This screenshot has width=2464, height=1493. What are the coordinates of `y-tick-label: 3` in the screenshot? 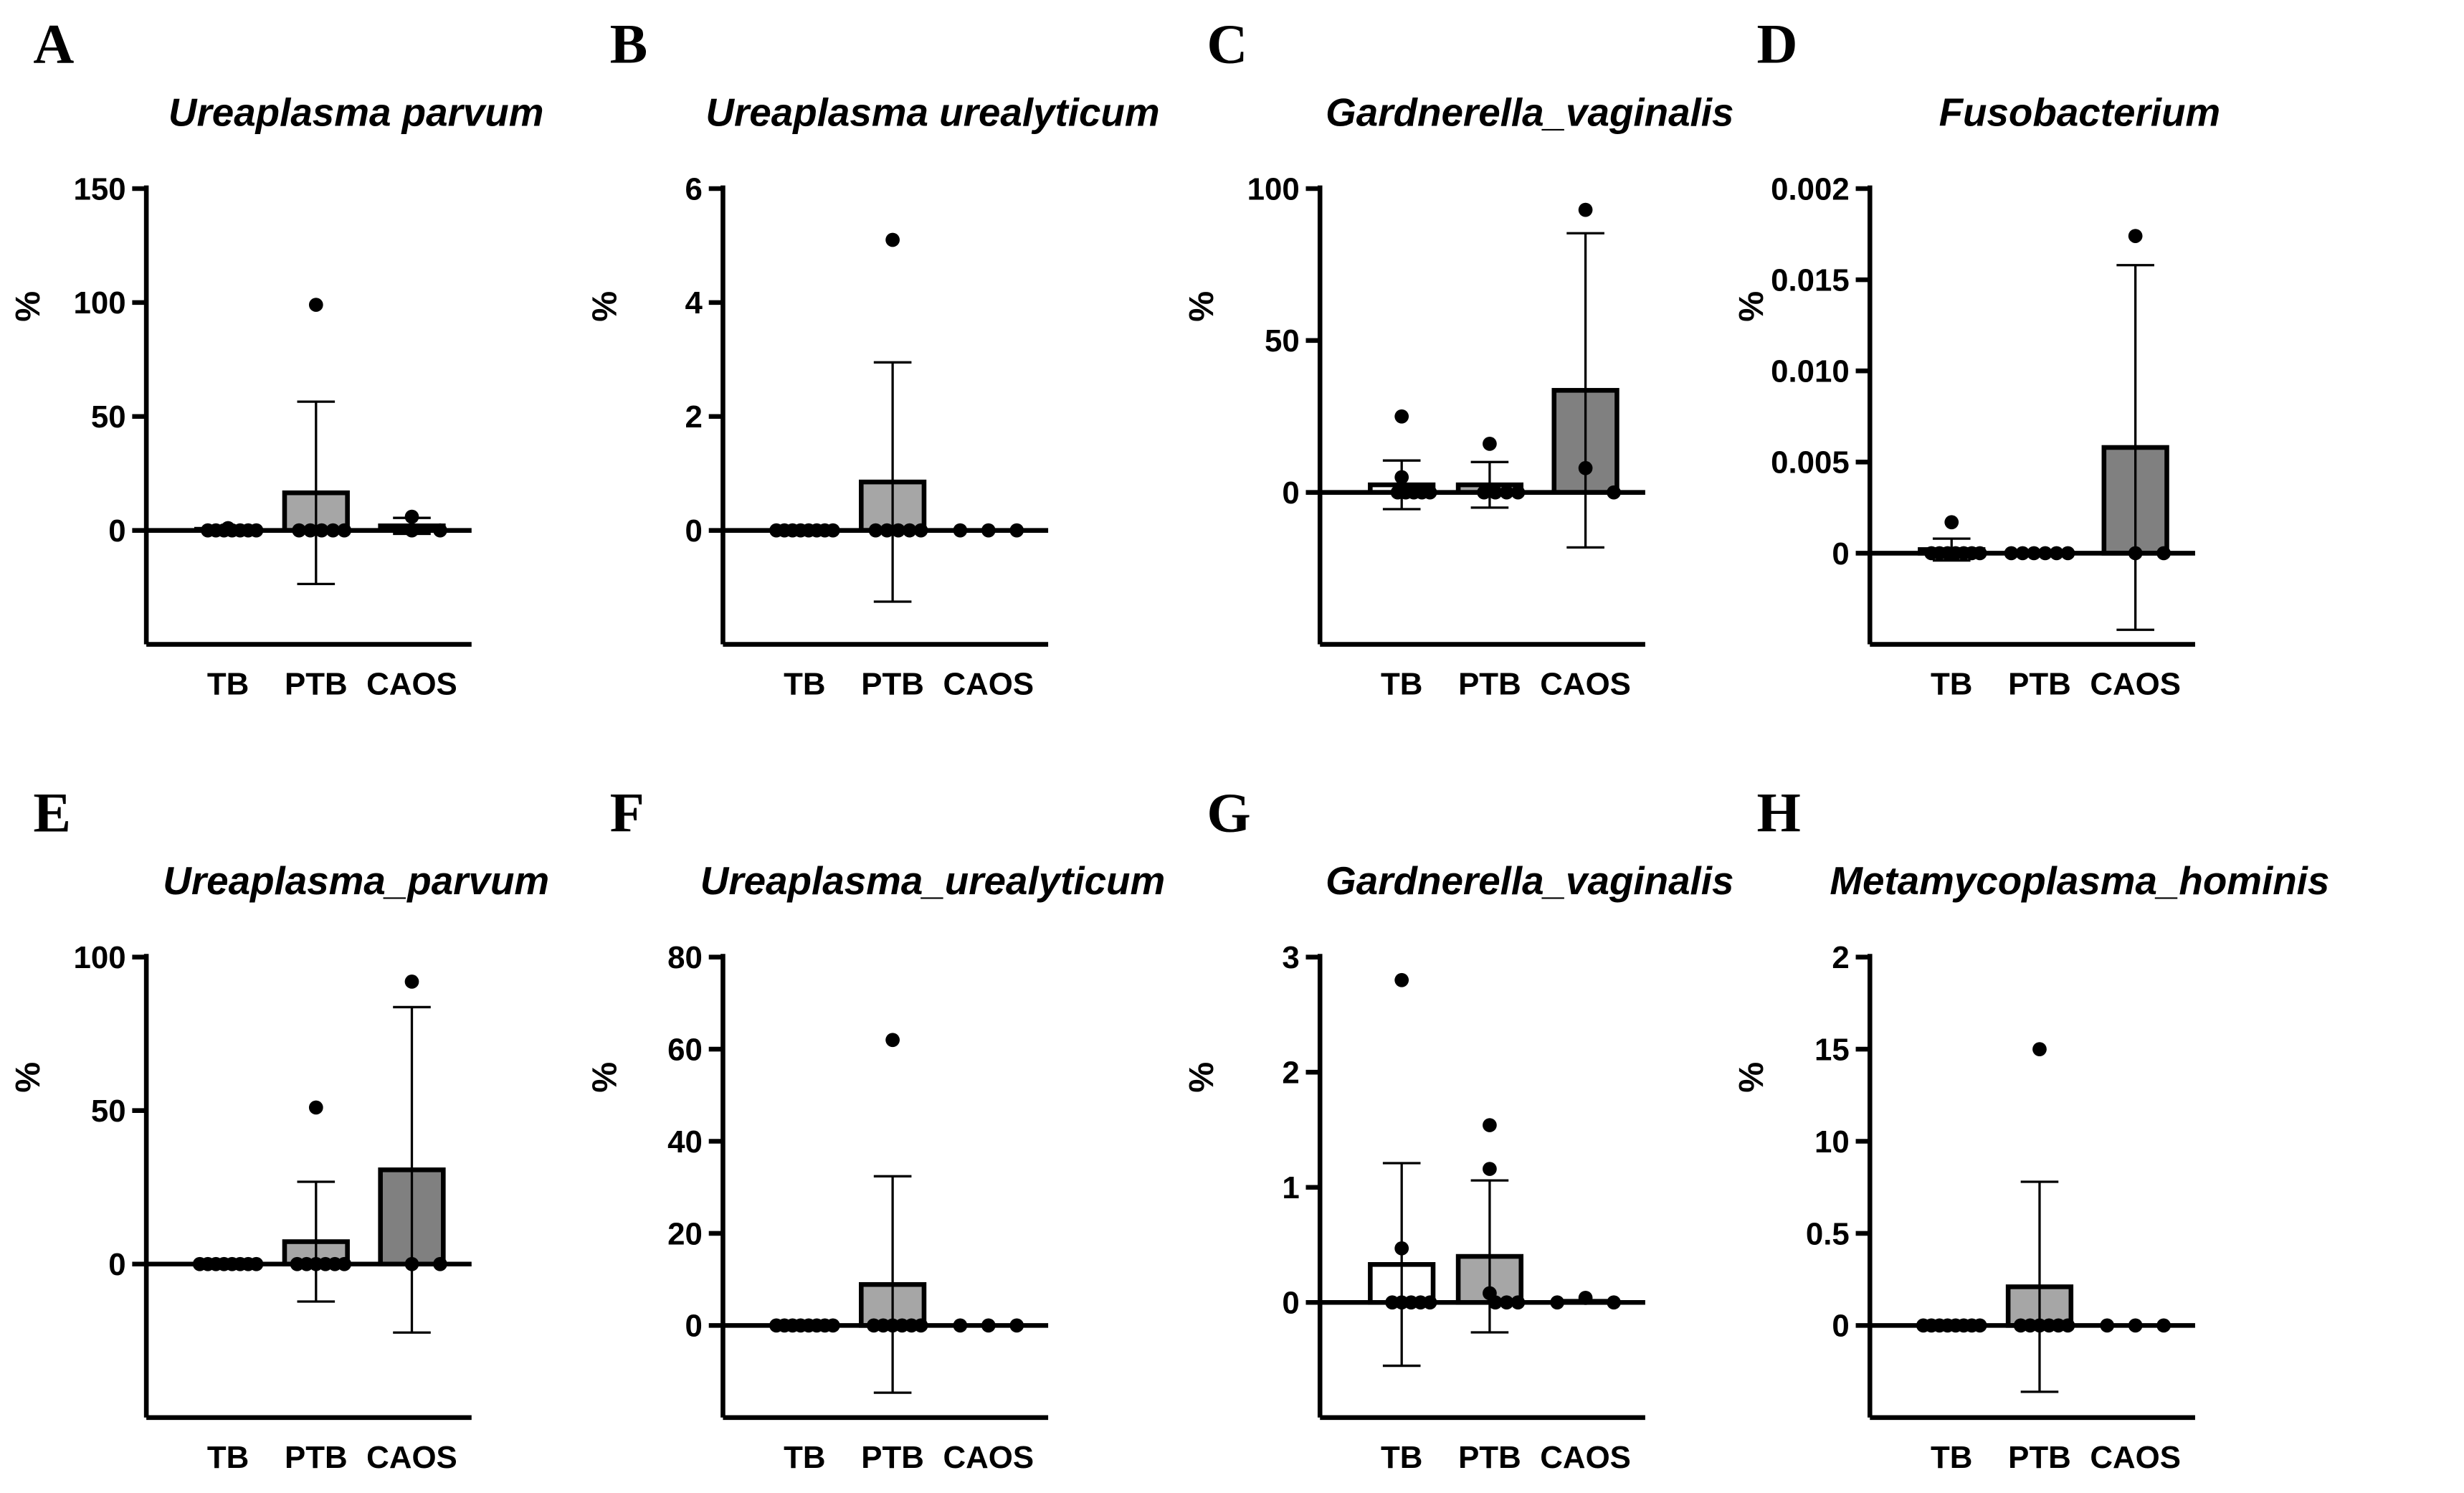 It's located at (1290, 957).